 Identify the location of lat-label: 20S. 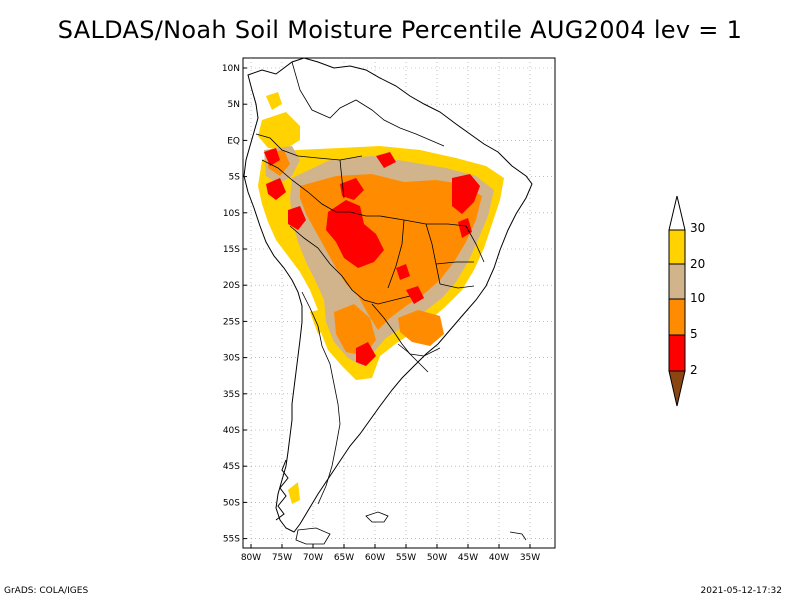
(231, 286).